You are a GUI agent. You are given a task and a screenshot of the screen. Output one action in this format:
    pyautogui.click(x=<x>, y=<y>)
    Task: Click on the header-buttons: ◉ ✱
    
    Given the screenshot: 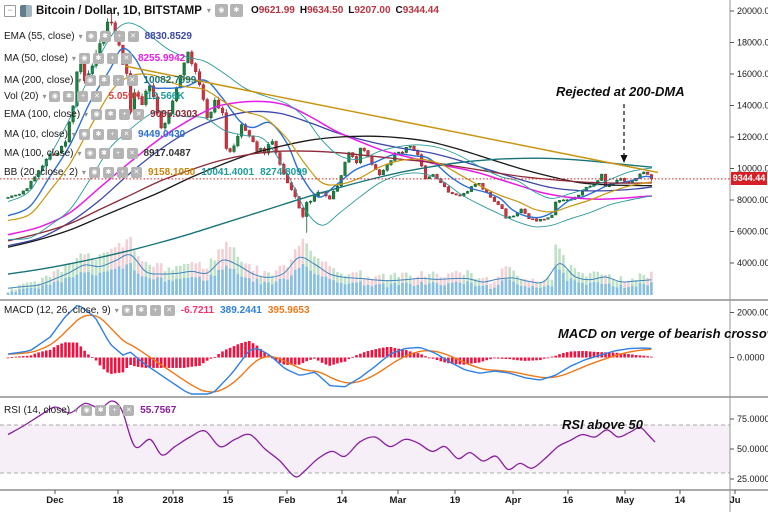 What is the action you would take?
    pyautogui.click(x=228, y=10)
    